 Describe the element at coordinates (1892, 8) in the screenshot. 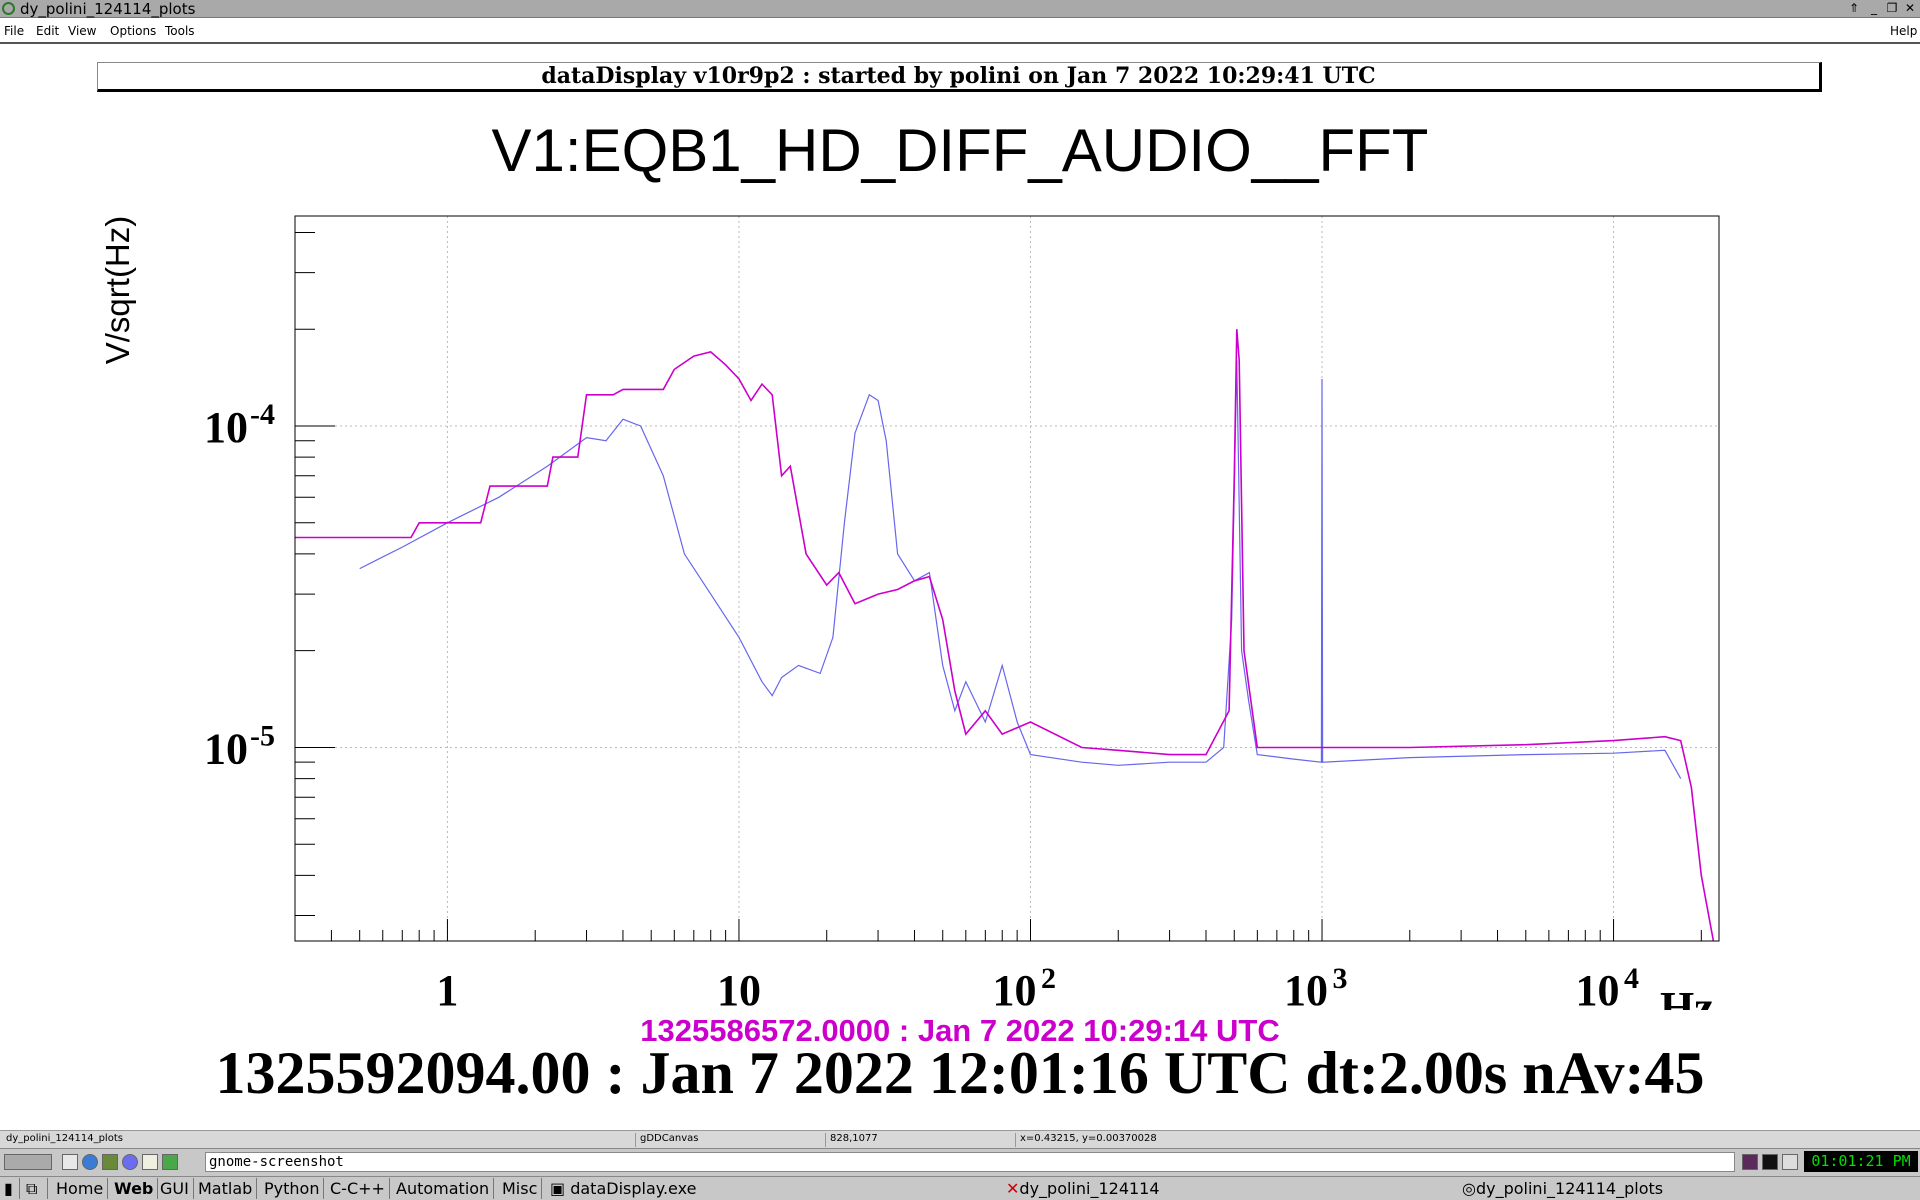

I see `maximize-button: ❐` at that location.